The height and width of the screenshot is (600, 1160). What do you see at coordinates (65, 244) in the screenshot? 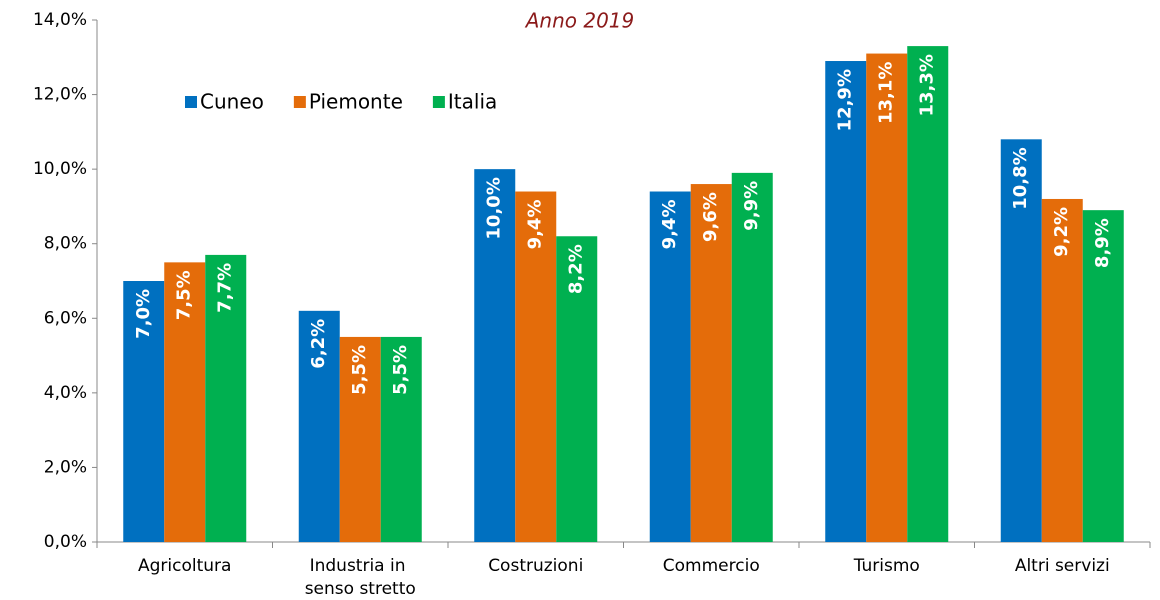
I see `y-tick-label: 8,0%` at bounding box center [65, 244].